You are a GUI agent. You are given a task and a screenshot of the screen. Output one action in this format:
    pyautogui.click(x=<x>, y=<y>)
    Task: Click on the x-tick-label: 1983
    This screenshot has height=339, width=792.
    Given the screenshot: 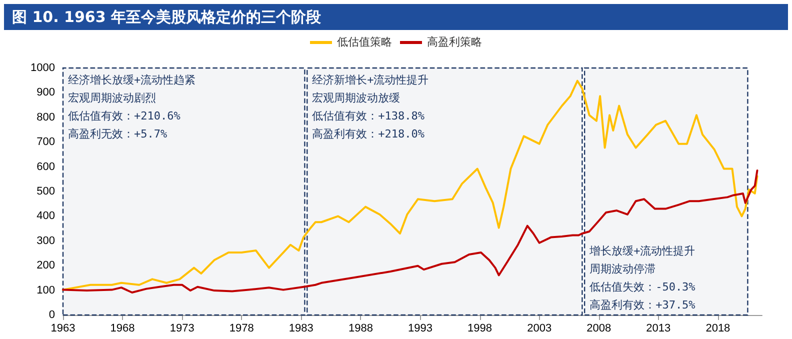 What is the action you would take?
    pyautogui.click(x=301, y=328)
    